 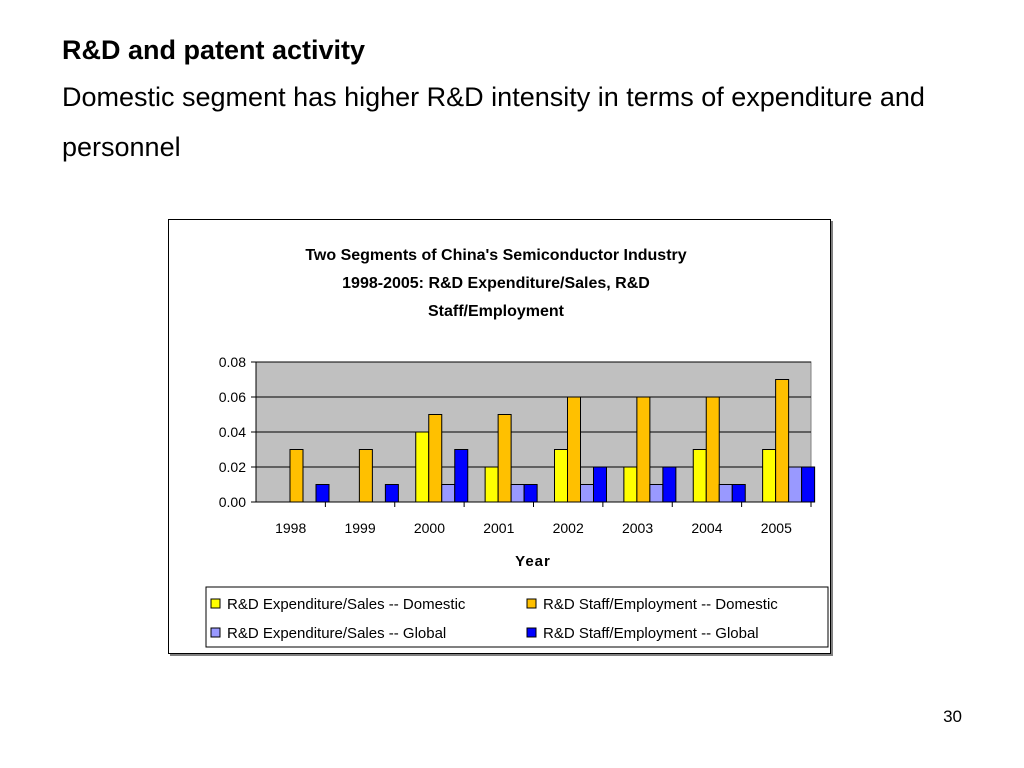 What do you see at coordinates (498, 528) in the screenshot?
I see `x-tick-label: 2001` at bounding box center [498, 528].